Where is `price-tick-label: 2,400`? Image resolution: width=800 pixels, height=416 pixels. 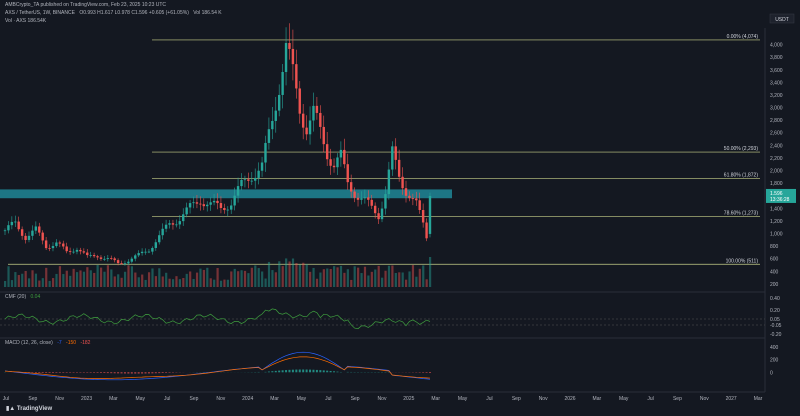
price-tick-label: 2,400 is located at coordinates (776, 146).